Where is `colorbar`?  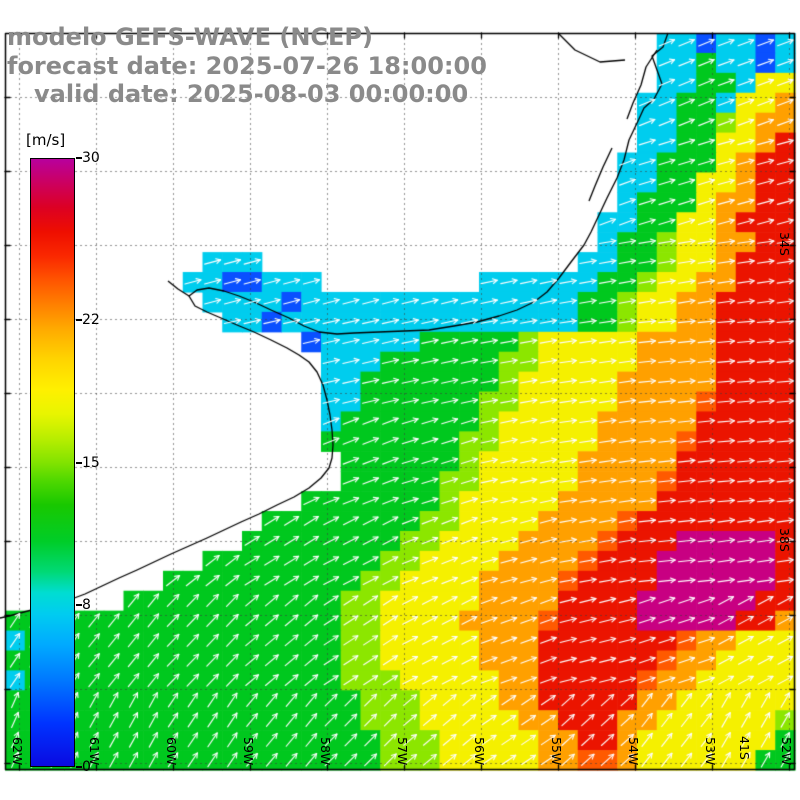
colorbar is located at coordinates (52, 462).